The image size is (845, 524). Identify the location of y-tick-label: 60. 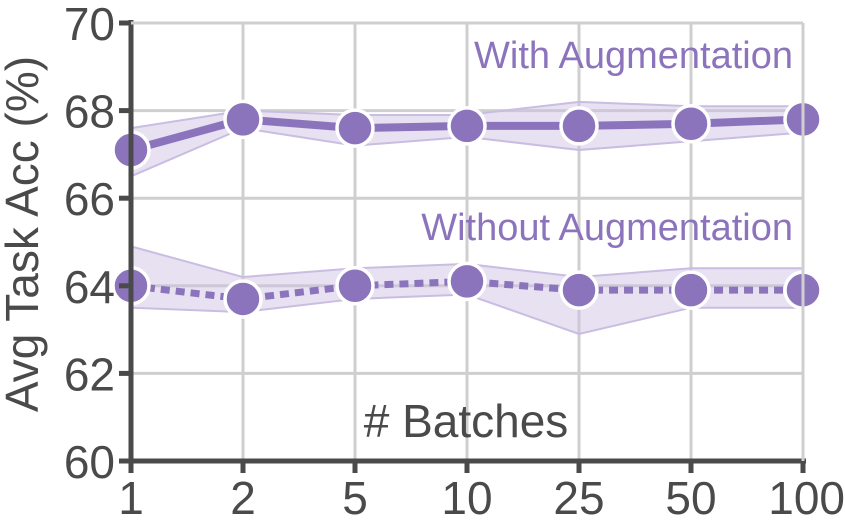
(89, 462).